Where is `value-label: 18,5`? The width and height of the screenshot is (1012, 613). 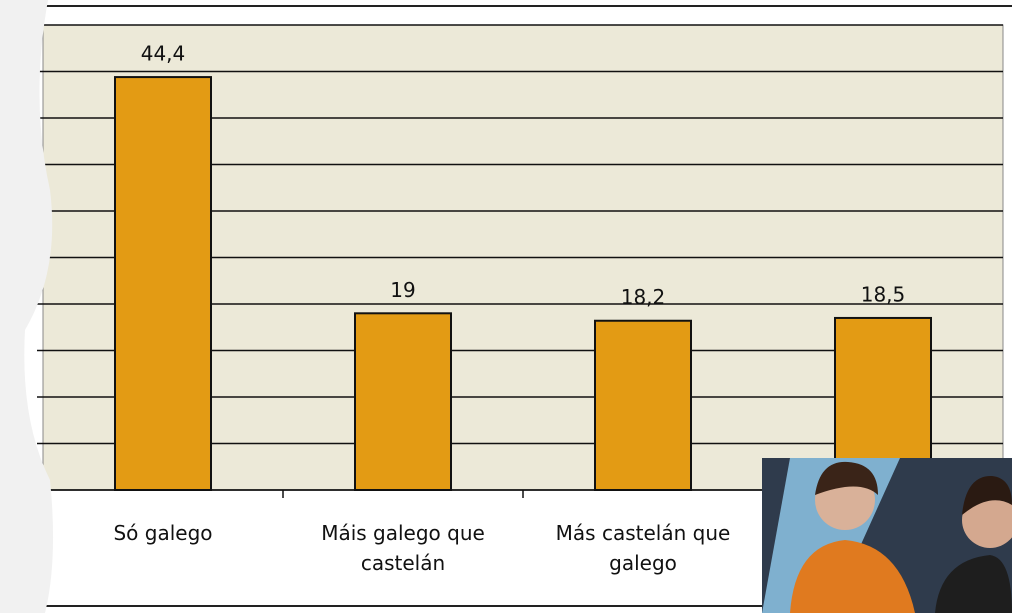 value-label: 18,5 is located at coordinates (883, 294).